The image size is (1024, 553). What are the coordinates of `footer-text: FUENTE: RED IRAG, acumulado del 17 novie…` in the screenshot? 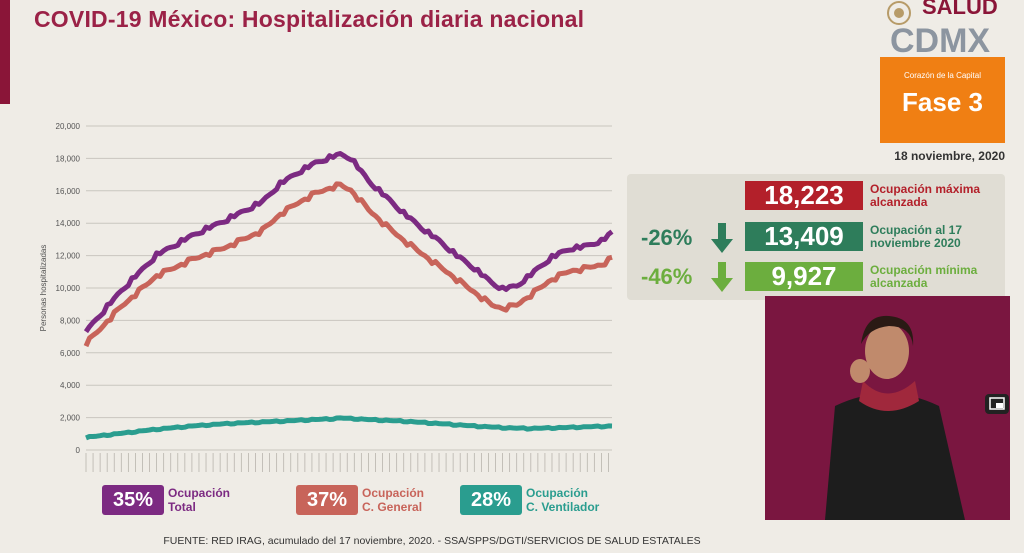 It's located at (432, 541).